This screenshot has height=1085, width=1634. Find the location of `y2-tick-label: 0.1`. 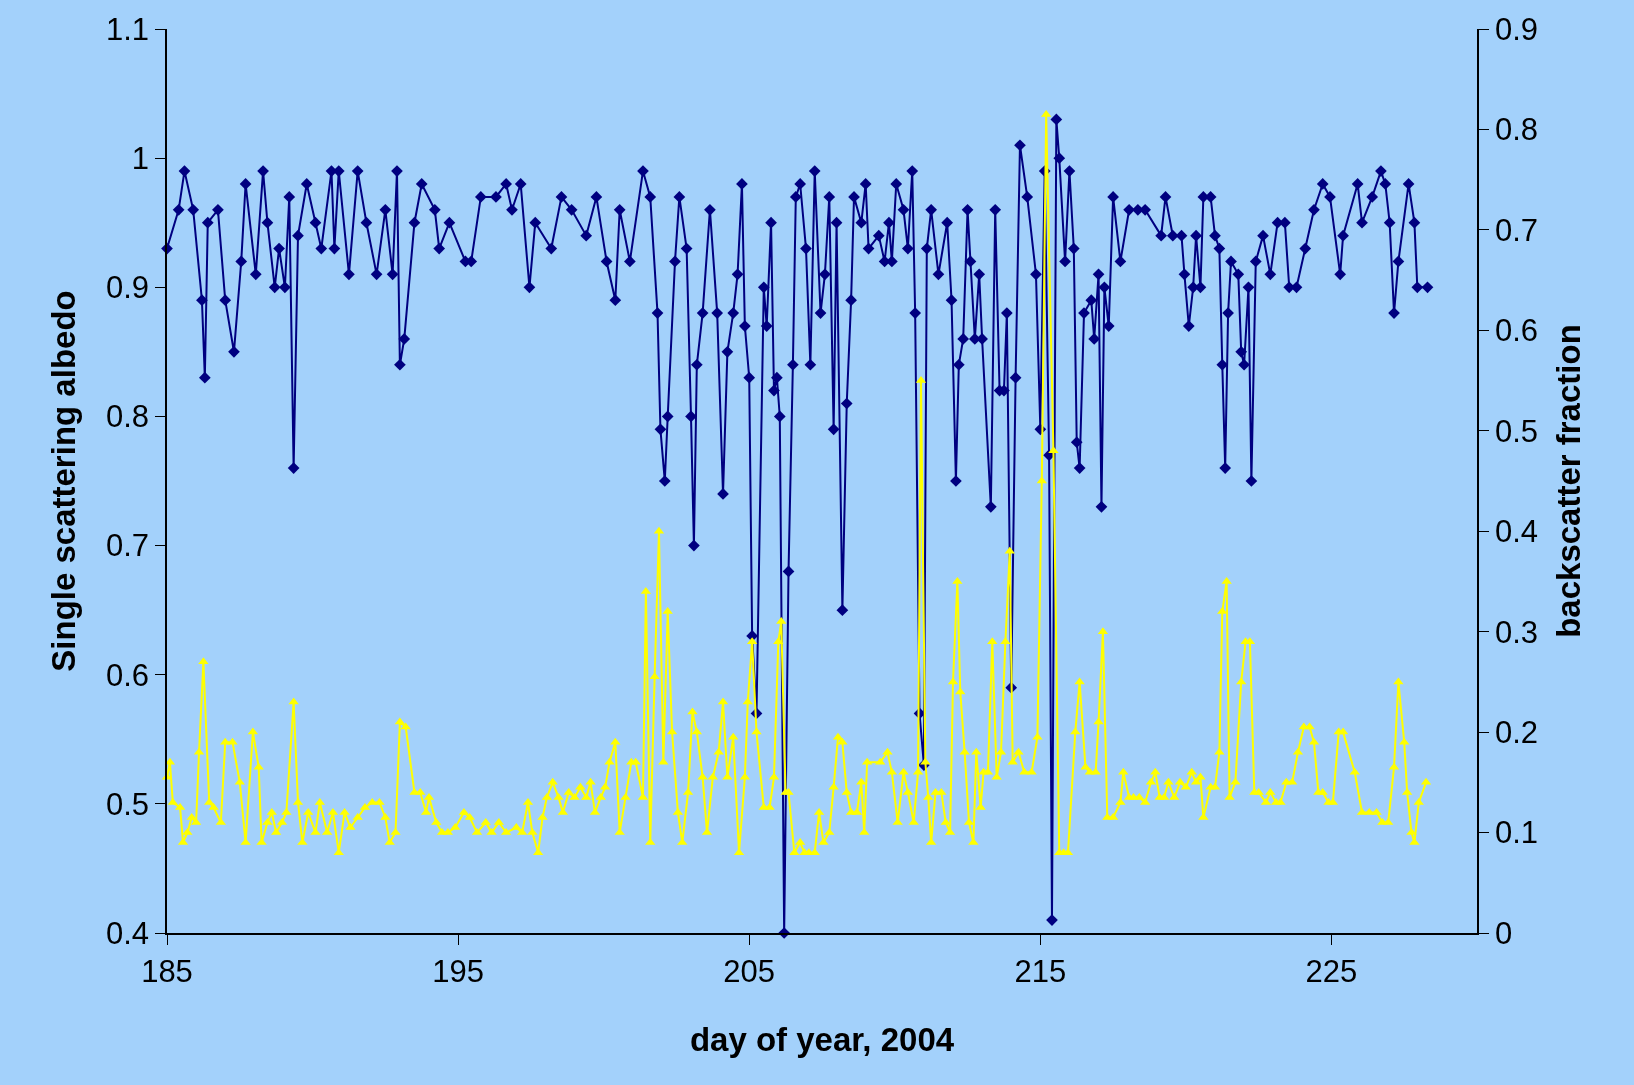

y2-tick-label: 0.1 is located at coordinates (1516, 833).